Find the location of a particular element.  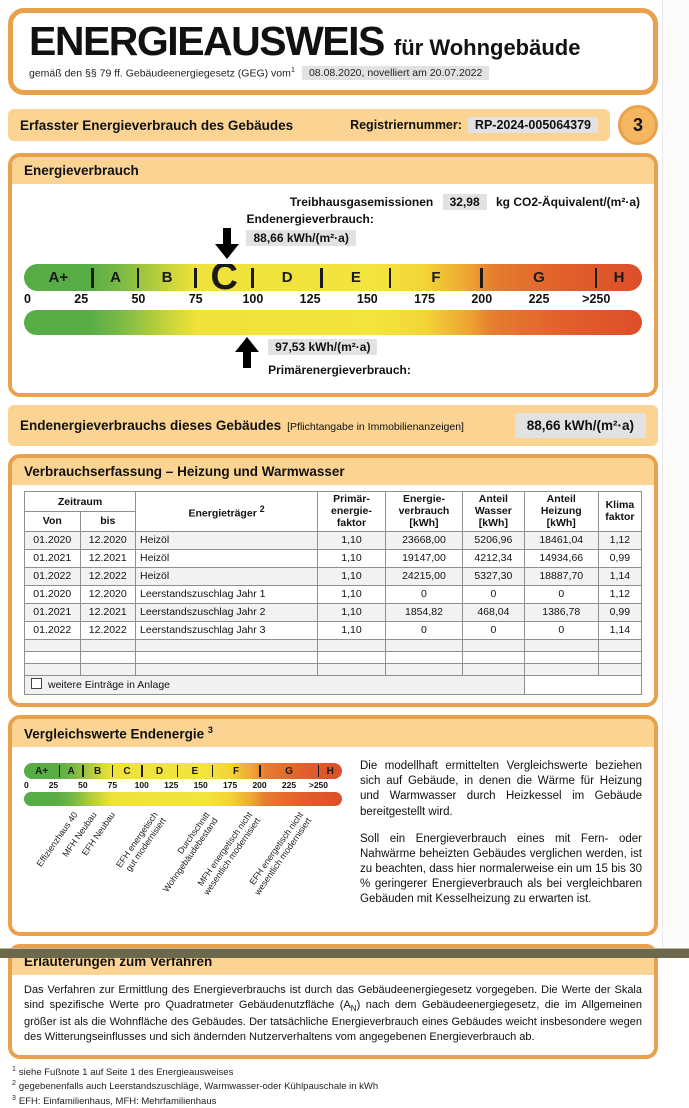

end-energy-summary-note: [Pflichtangabe in Immobilienanzeigen] is located at coordinates (375, 427).